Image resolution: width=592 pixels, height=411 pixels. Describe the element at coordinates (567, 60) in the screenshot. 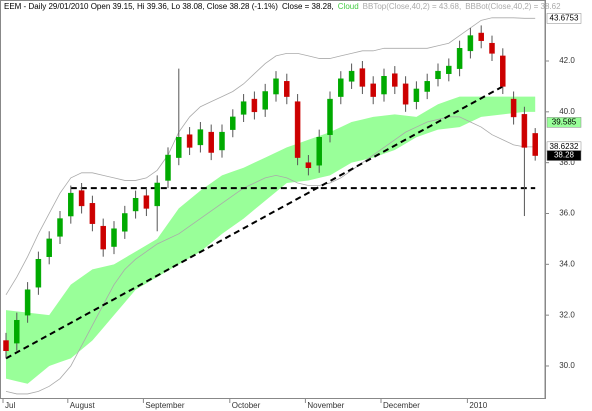

I see `y-tick-label: 42.0` at that location.